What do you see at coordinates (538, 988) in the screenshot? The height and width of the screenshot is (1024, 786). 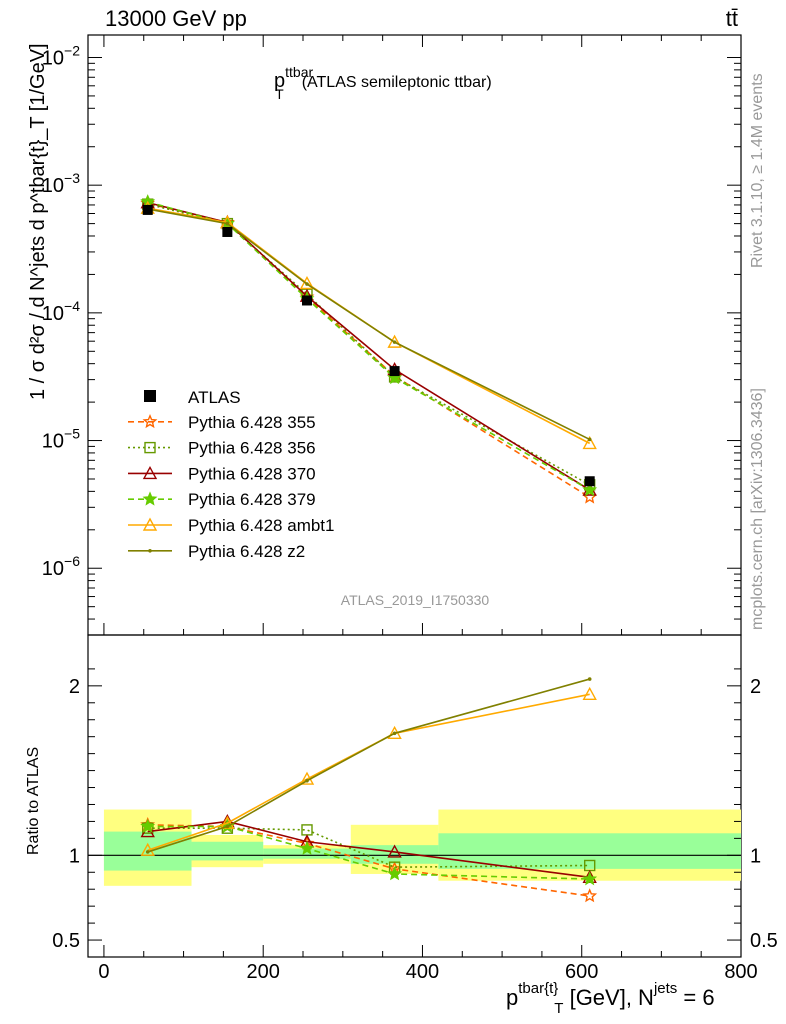 I see `x-axis-label-sup: tbar{t}` at bounding box center [538, 988].